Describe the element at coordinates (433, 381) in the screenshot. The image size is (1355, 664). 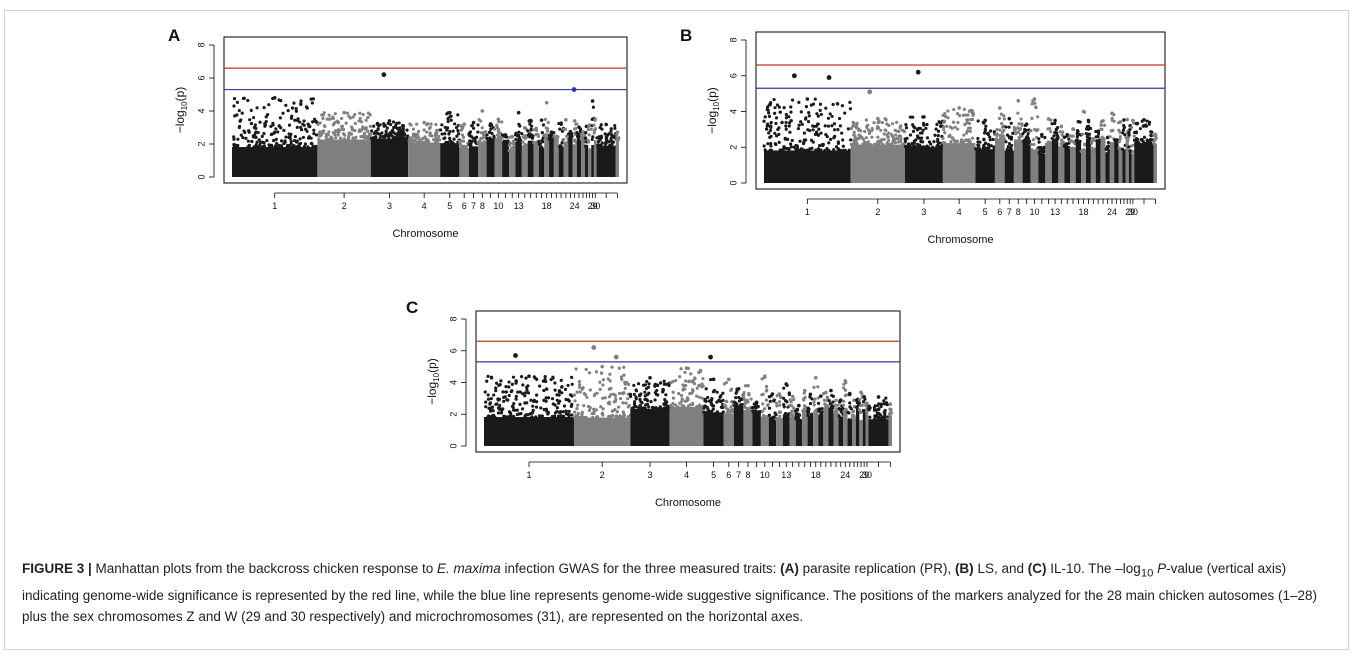
I see `y-axis-label: −log10(p)` at that location.